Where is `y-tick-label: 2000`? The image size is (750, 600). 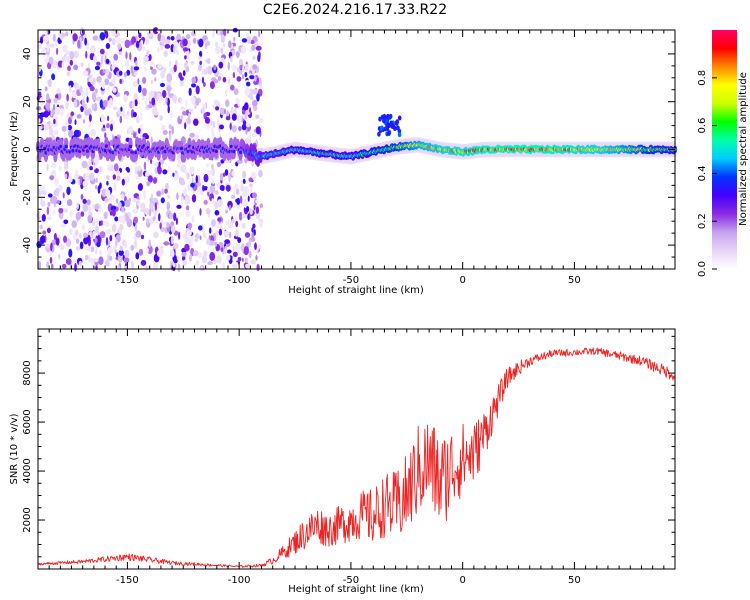 y-tick-label: 2000 is located at coordinates (27, 519).